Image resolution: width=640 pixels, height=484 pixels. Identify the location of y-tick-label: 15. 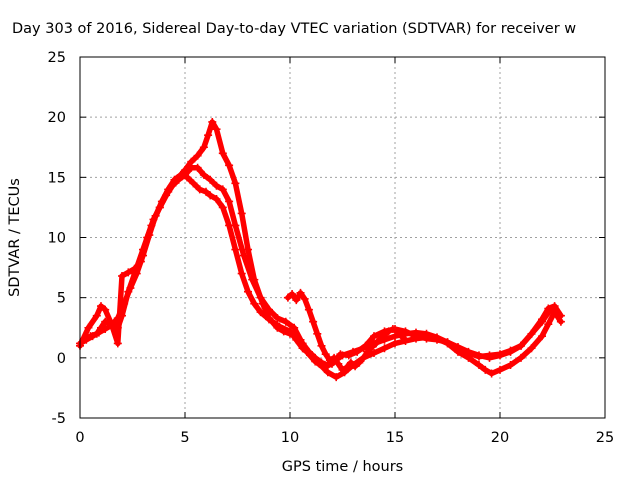
(57, 178).